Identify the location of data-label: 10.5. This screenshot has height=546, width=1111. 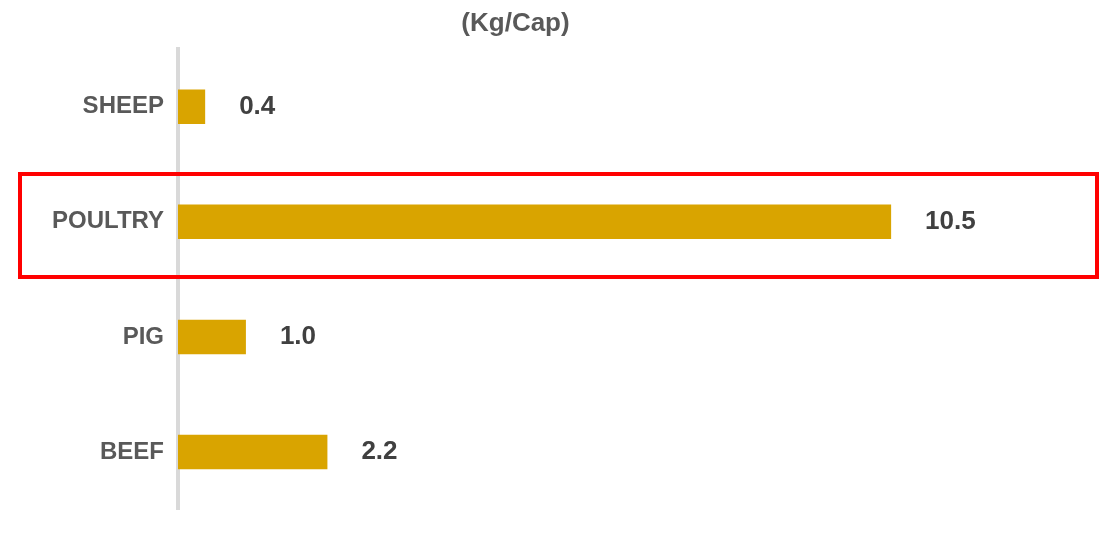
(950, 220).